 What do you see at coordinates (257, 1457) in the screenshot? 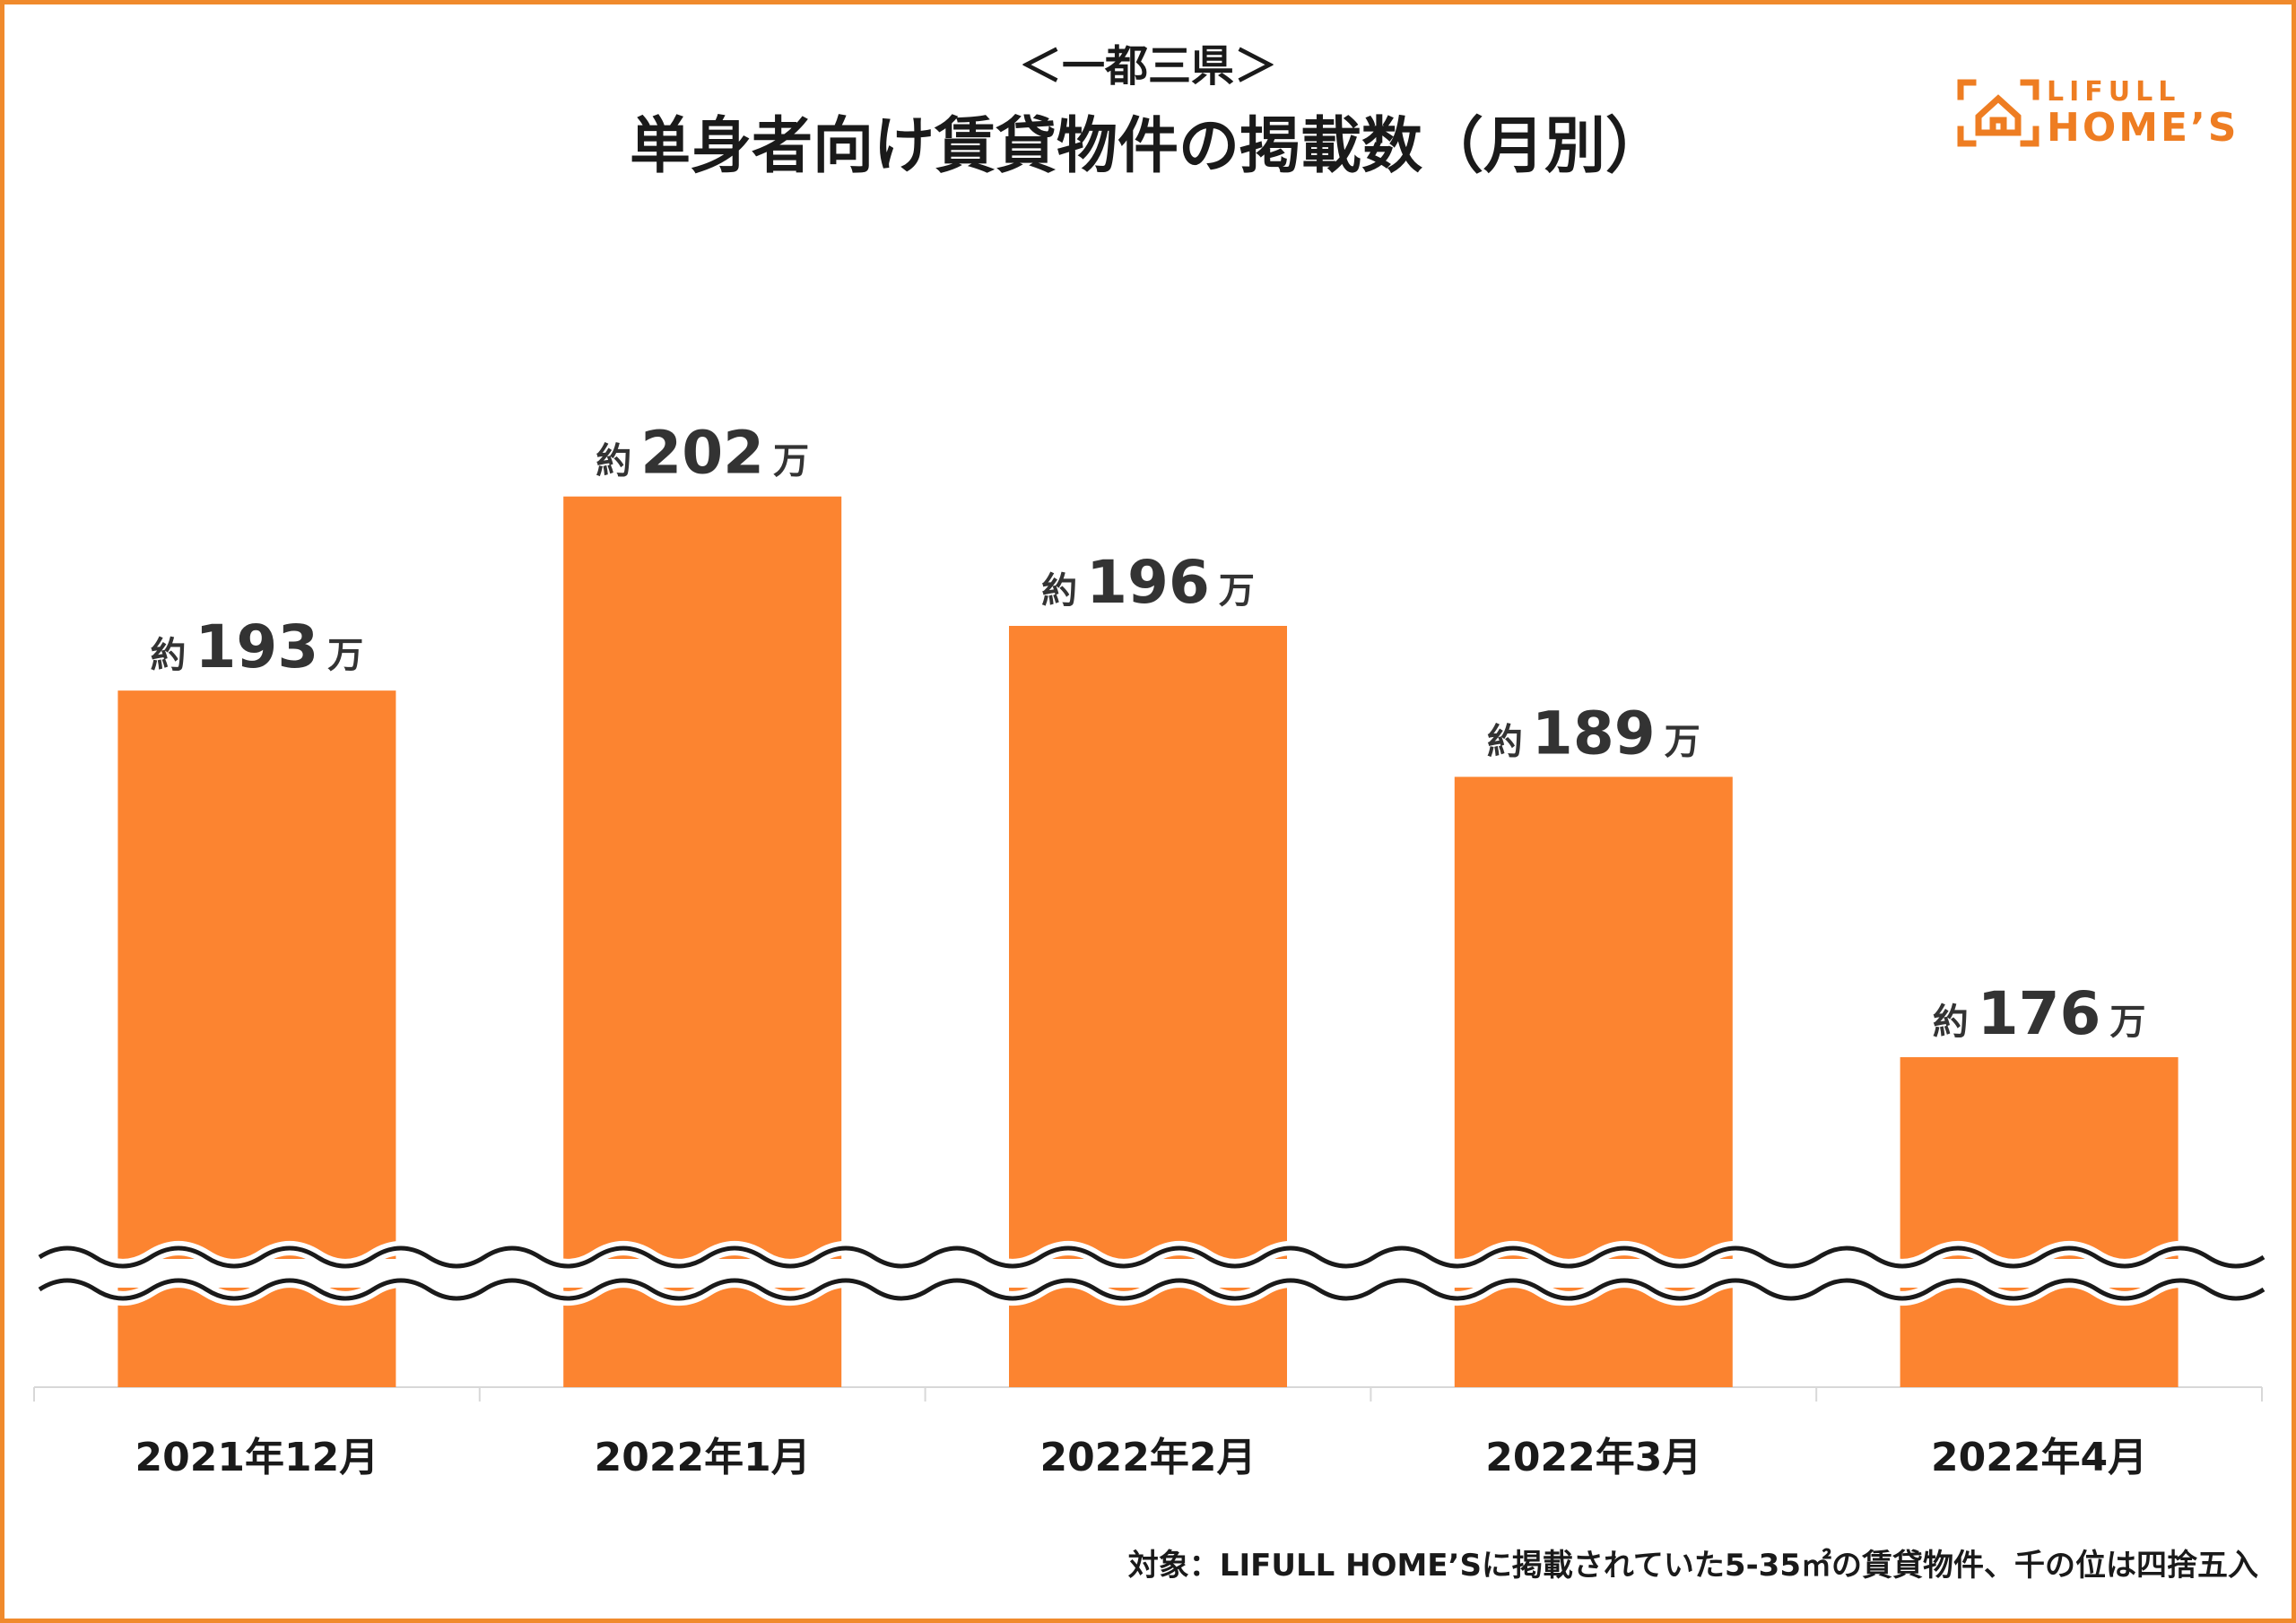
I see `x-tick-label-1: 2021年12月` at bounding box center [257, 1457].